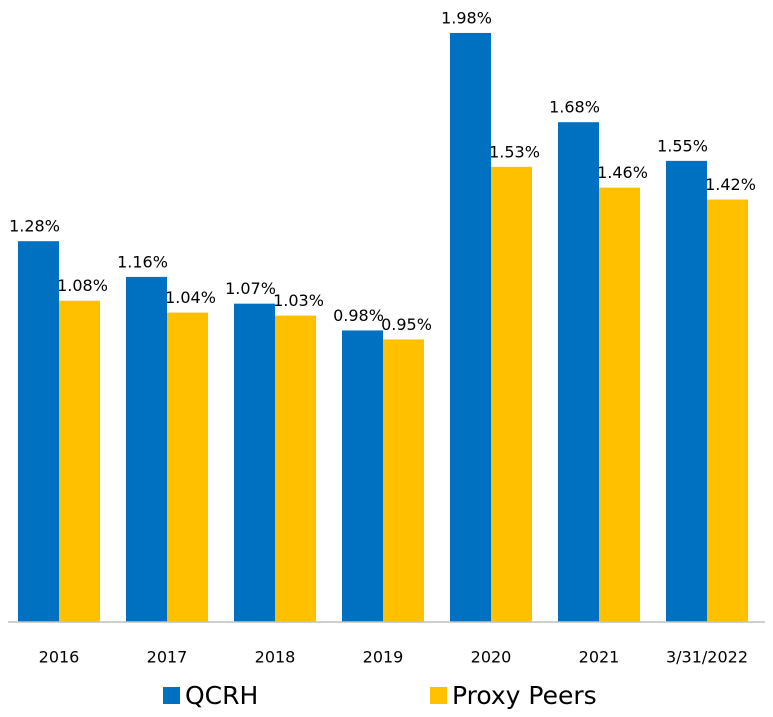  What do you see at coordinates (142, 261) in the screenshot?
I see `data-label: 1.16%` at bounding box center [142, 261].